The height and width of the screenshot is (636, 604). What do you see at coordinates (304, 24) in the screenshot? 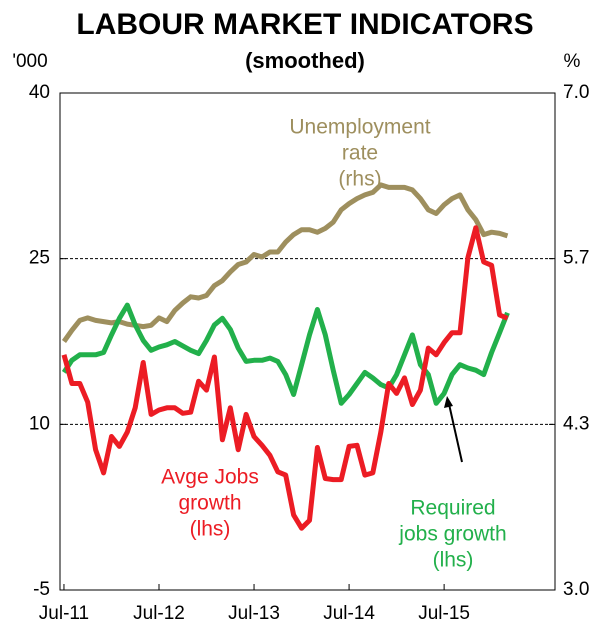
I see `chart-title: LABOUR MARKET INDICATORS` at bounding box center [304, 24].